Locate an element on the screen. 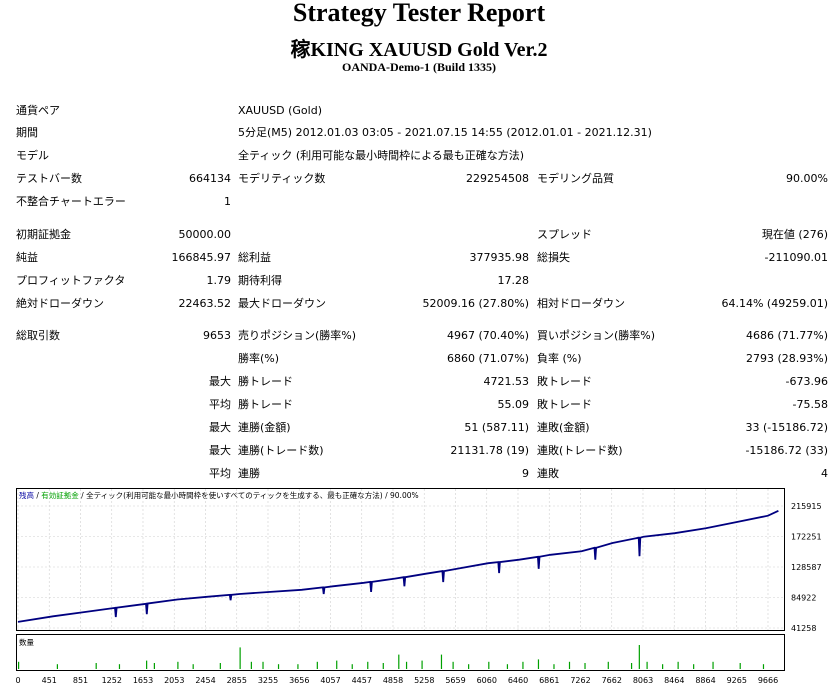 This screenshot has height=693, width=838. volume-bars is located at coordinates (391, 657).